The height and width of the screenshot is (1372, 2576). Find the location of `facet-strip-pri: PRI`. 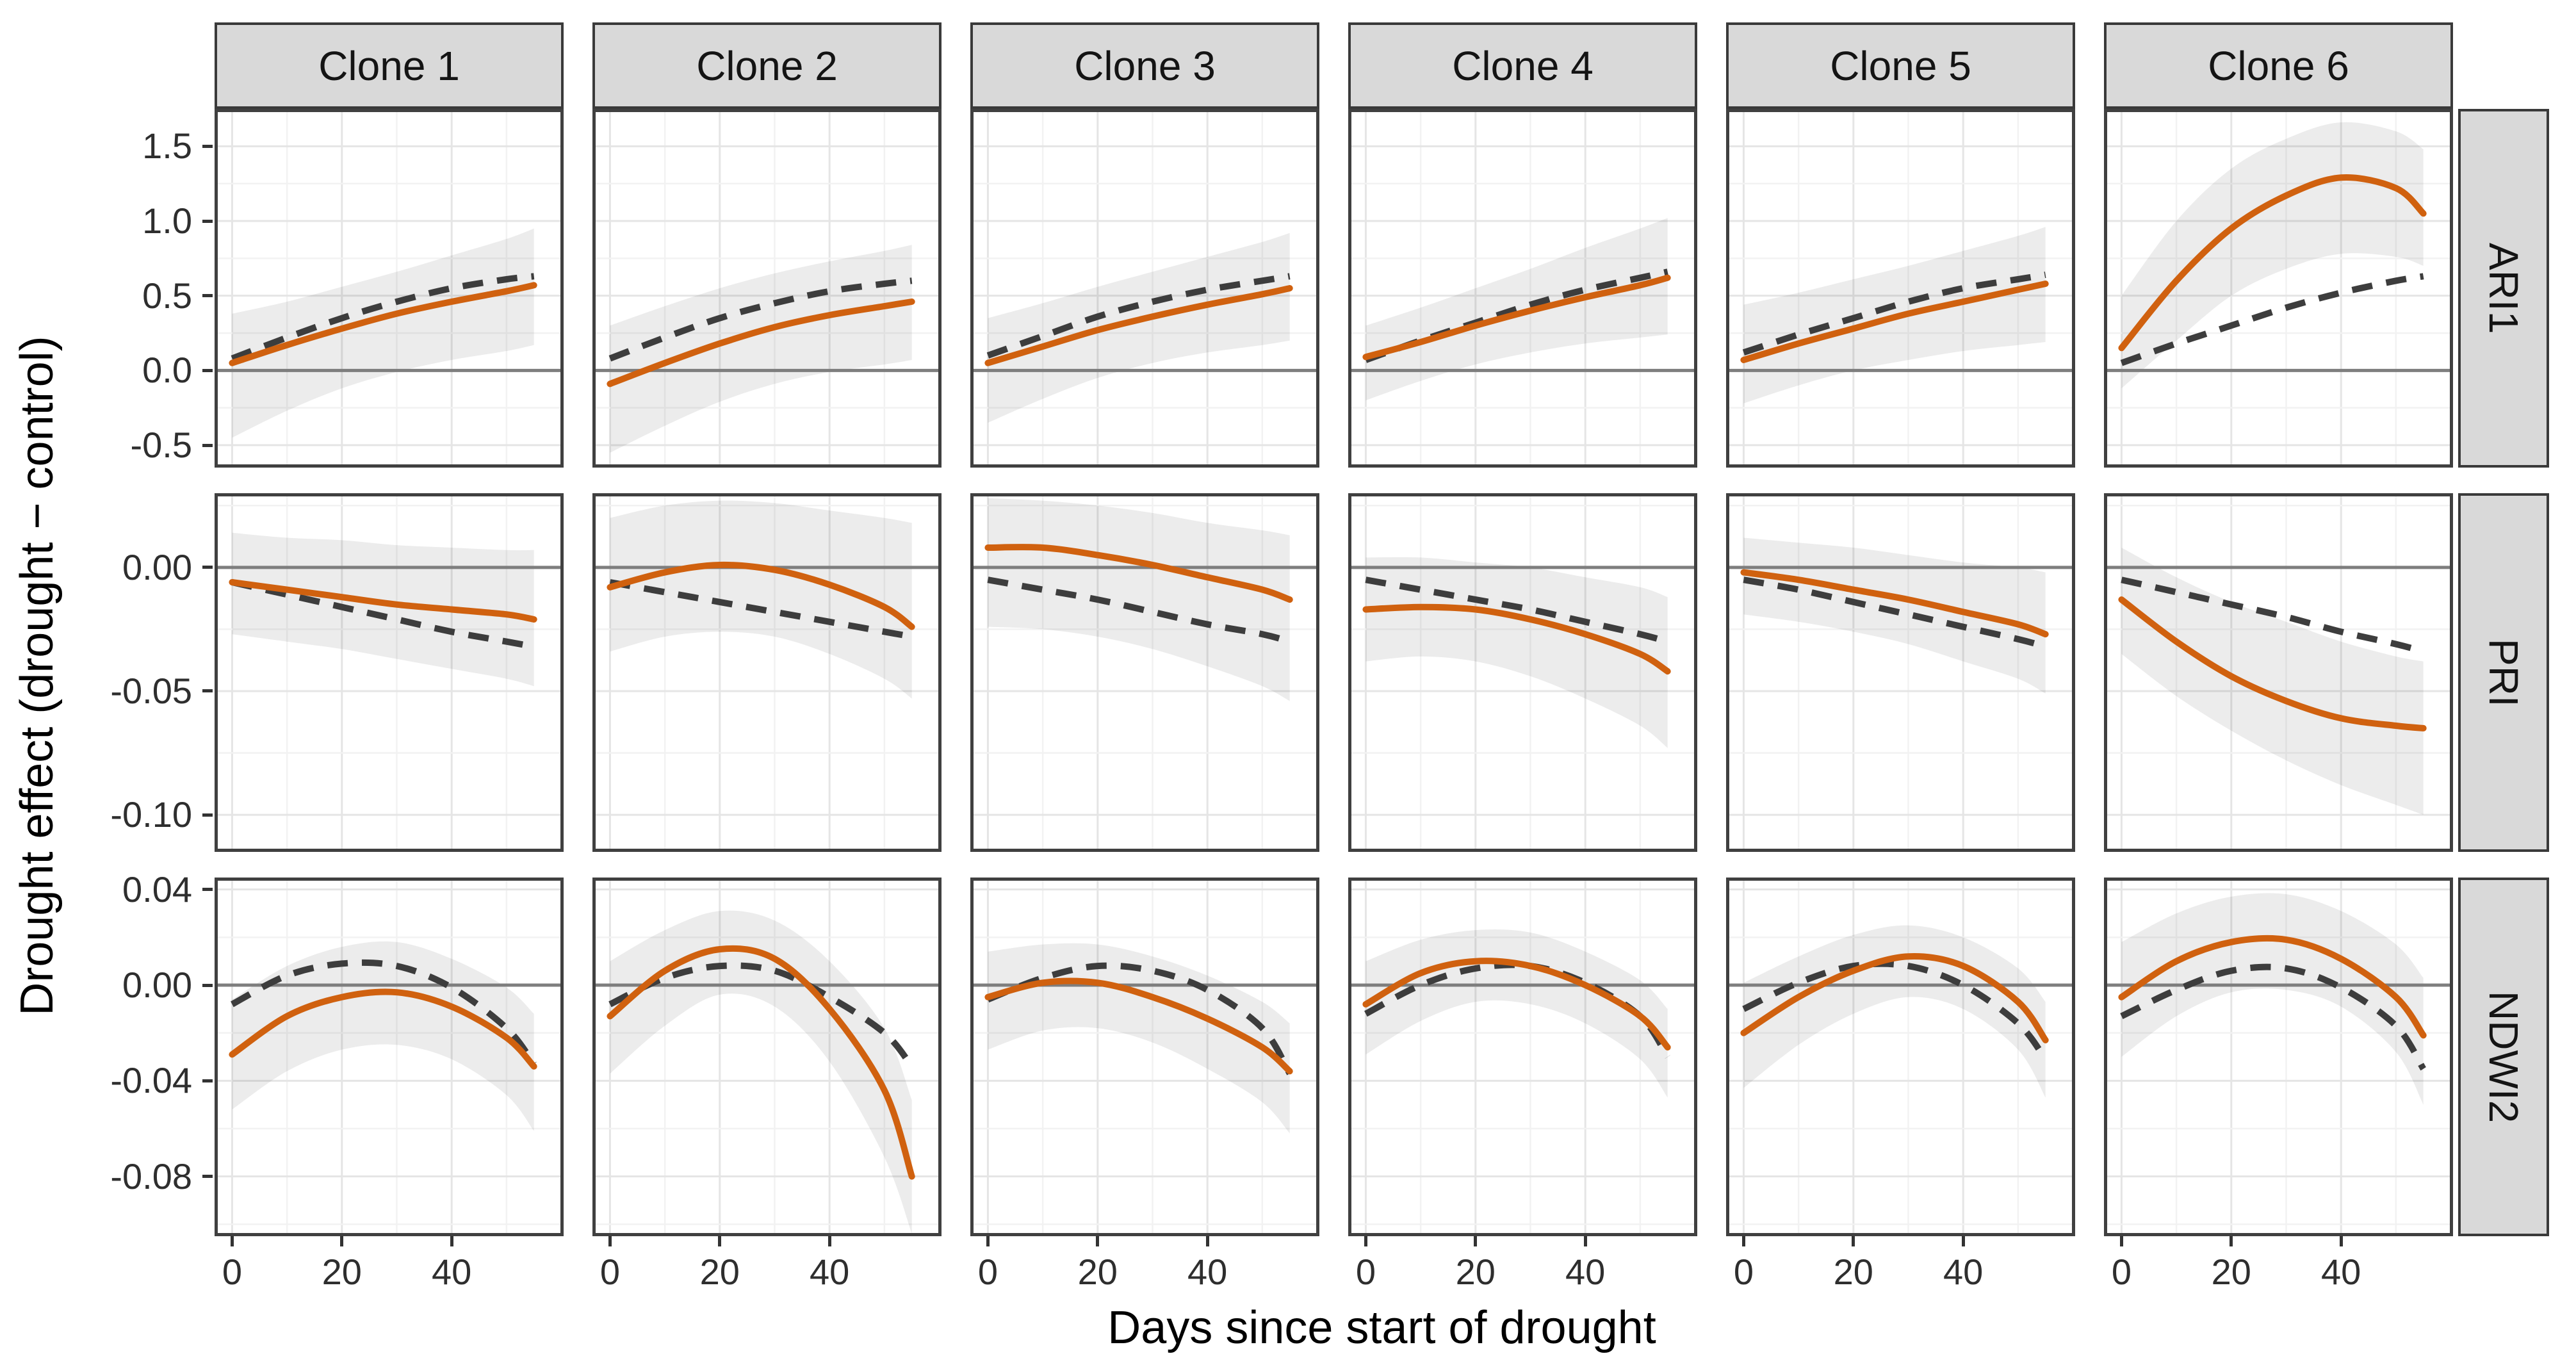

facet-strip-pri: PRI is located at coordinates (2503, 672).